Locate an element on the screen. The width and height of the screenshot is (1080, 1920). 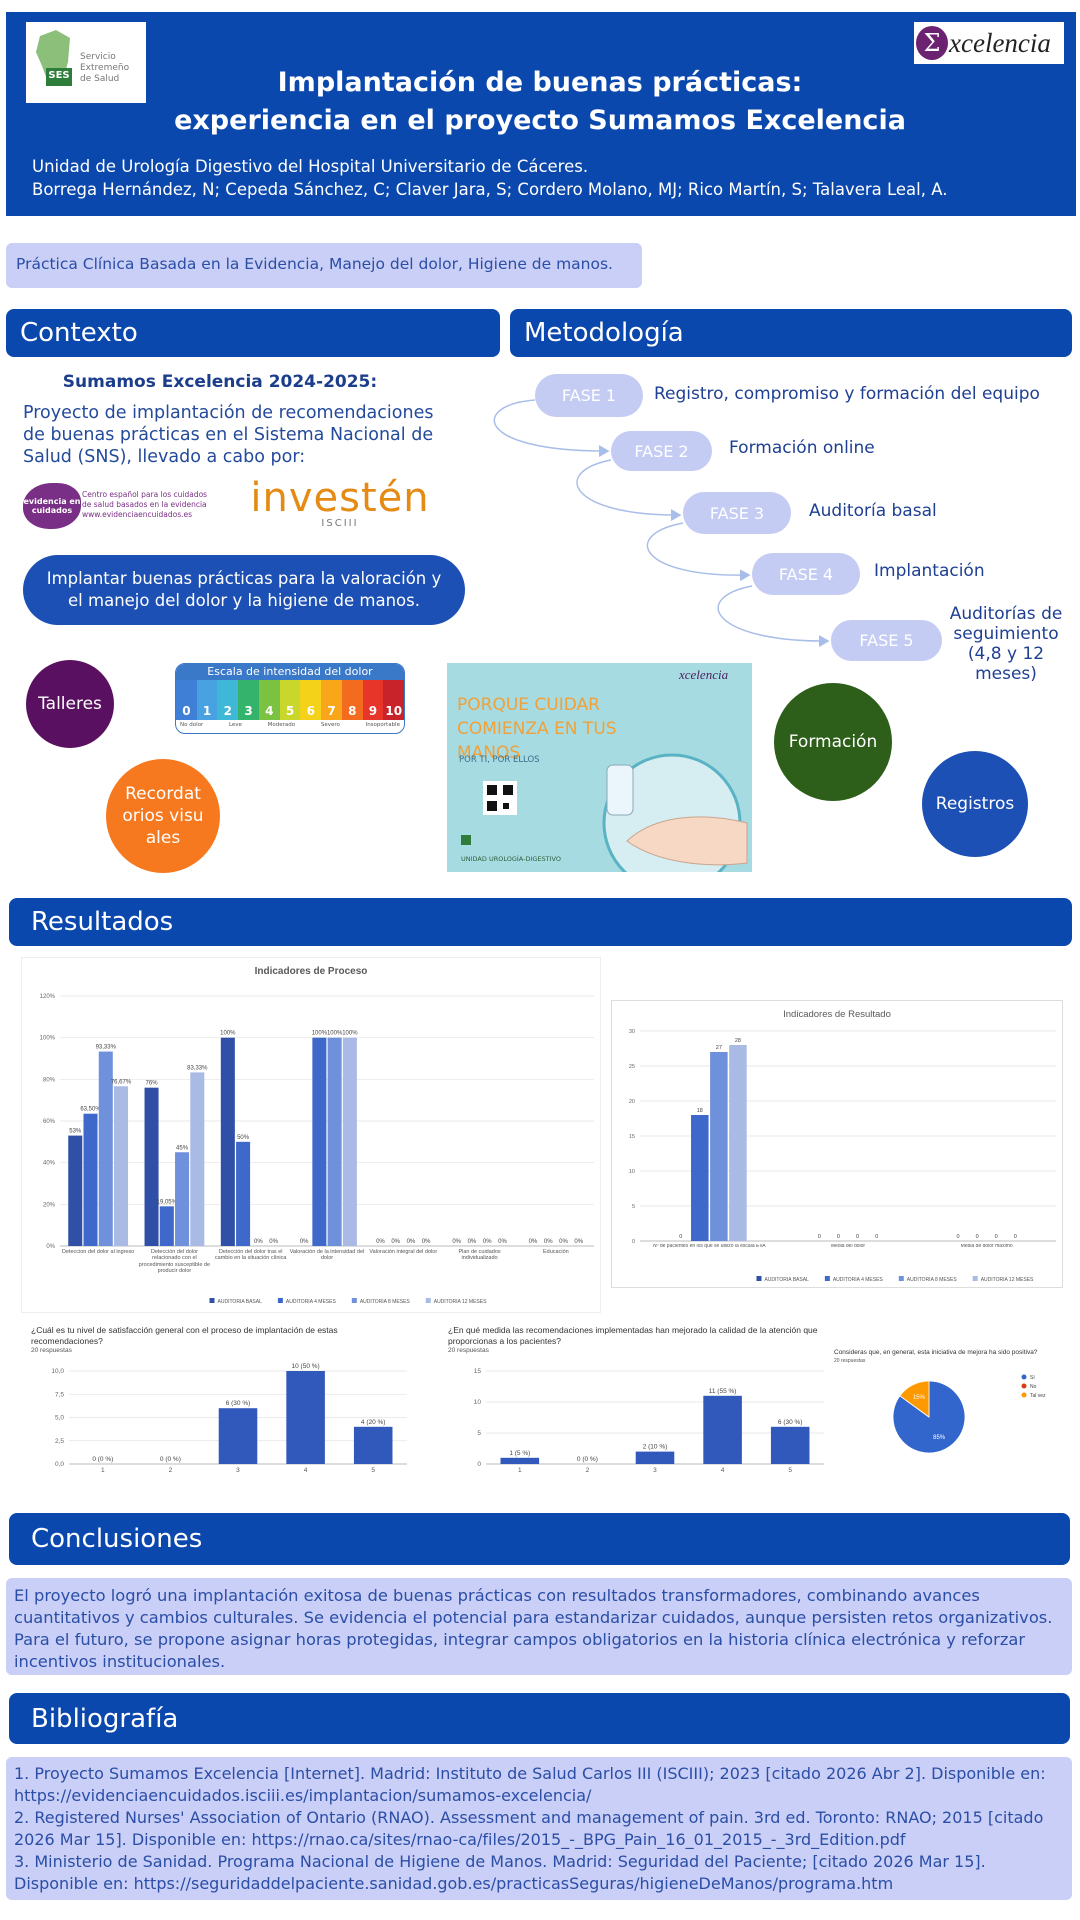
pain-scale-cell: 5 is located at coordinates (290, 700).